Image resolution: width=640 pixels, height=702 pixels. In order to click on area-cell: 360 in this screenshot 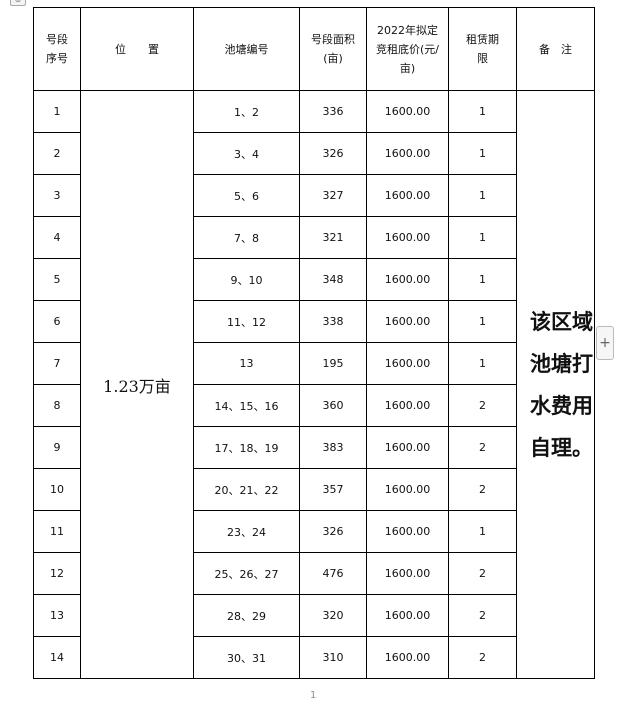, I will do `click(333, 405)`.